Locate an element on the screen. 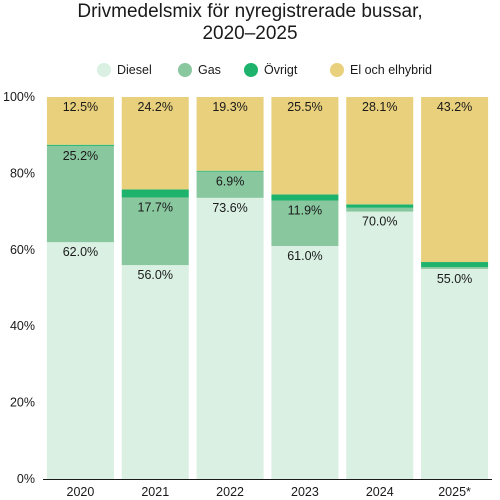 The height and width of the screenshot is (500, 500). y-tick-label: 20% is located at coordinates (22, 403).